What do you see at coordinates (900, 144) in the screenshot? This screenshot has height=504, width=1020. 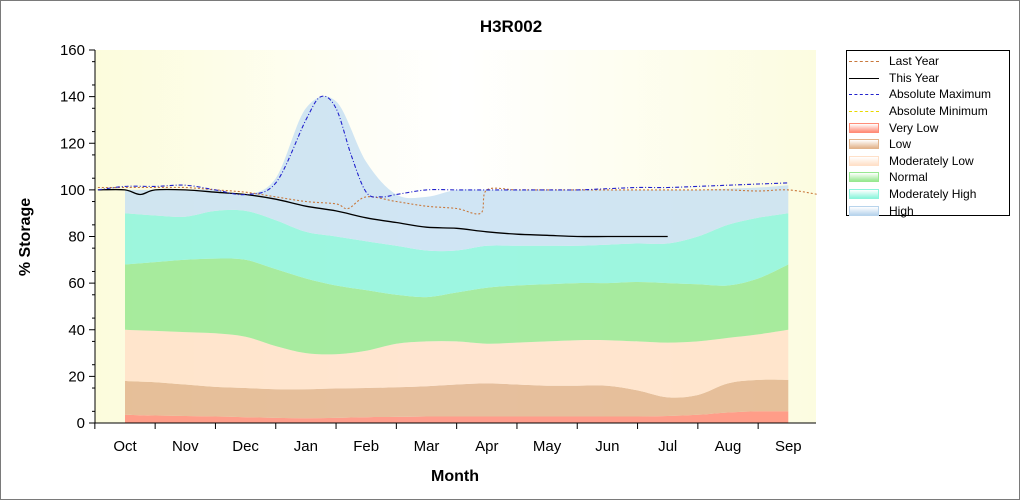 I see `legend-label: Low` at bounding box center [900, 144].